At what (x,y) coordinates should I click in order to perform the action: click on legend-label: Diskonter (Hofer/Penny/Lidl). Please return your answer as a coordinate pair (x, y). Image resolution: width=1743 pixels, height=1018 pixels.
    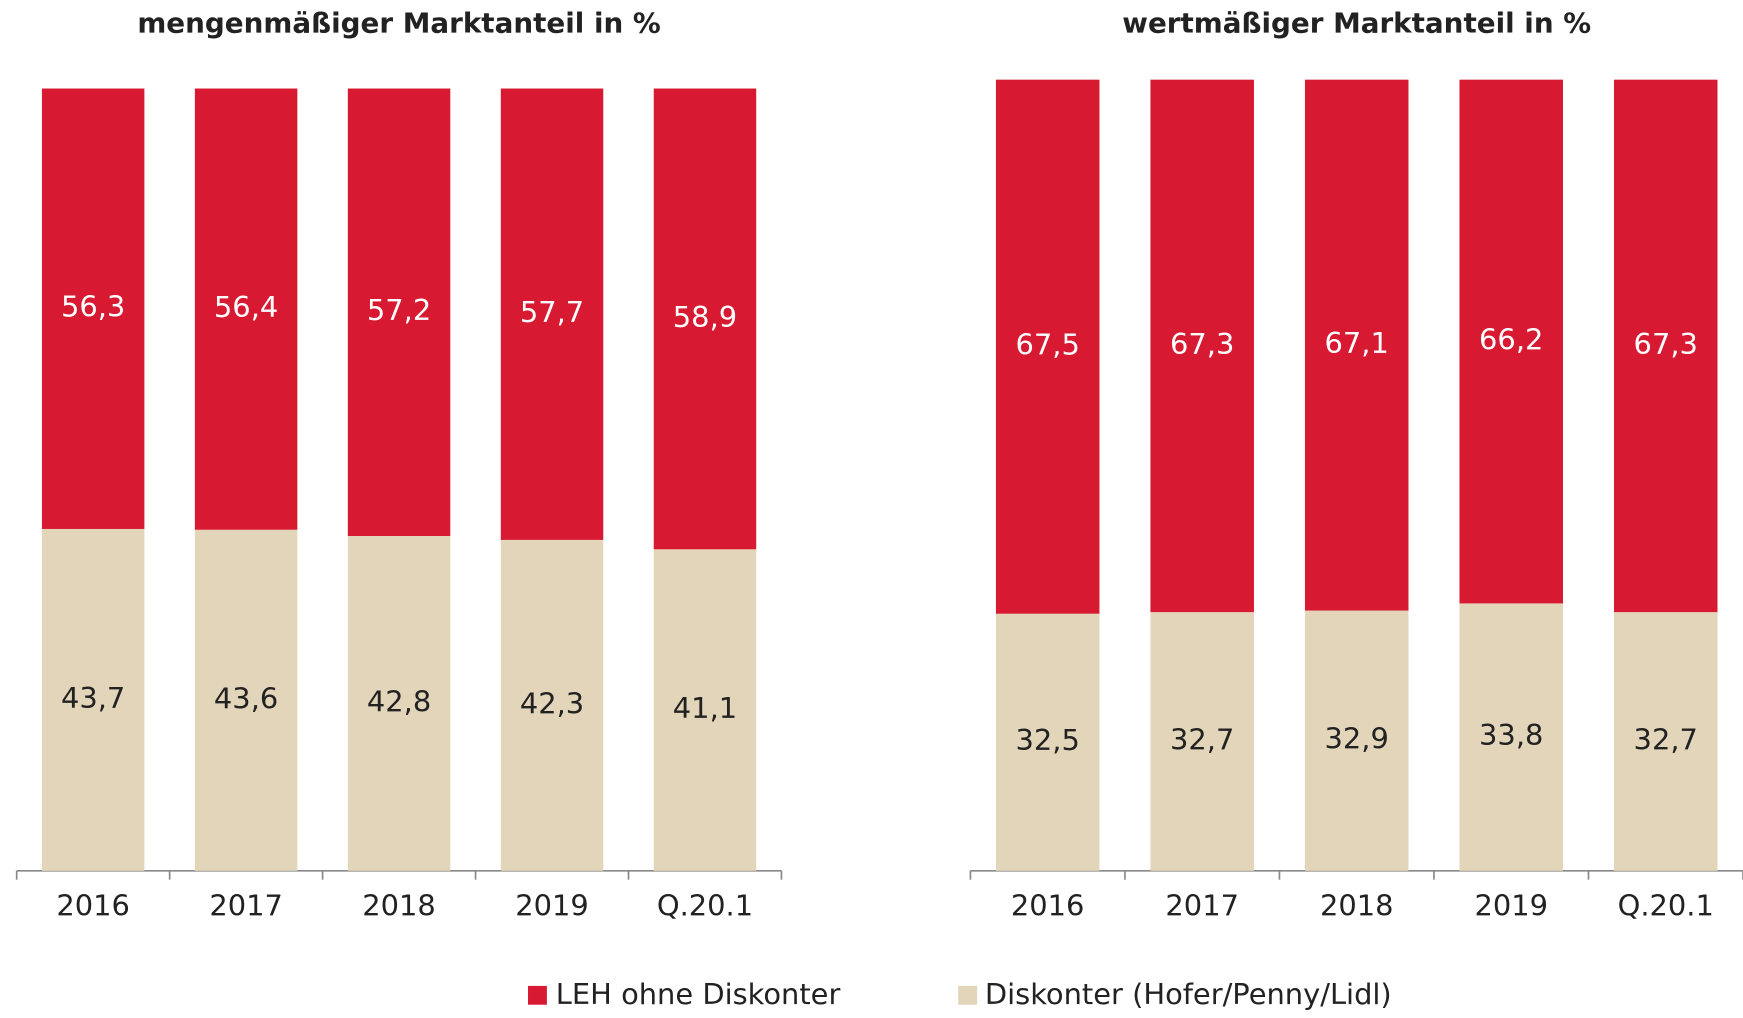
    Looking at the image, I should click on (1188, 994).